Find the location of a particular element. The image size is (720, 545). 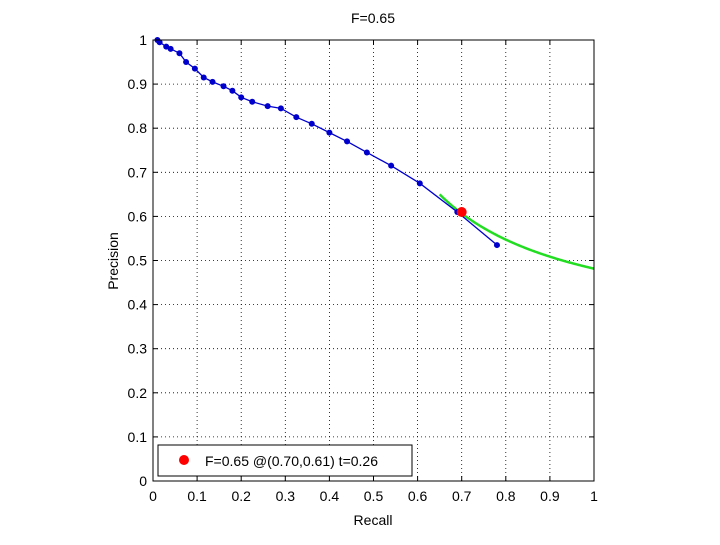

y-axis-label: Precision is located at coordinates (113, 261).